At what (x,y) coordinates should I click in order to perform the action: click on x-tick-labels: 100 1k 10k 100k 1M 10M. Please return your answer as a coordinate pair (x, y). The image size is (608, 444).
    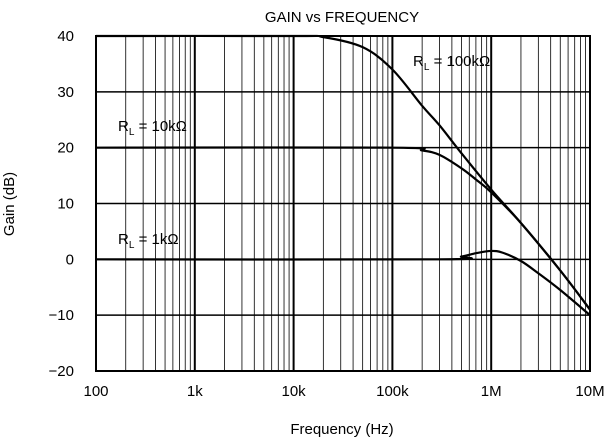
    Looking at the image, I should click on (343, 391).